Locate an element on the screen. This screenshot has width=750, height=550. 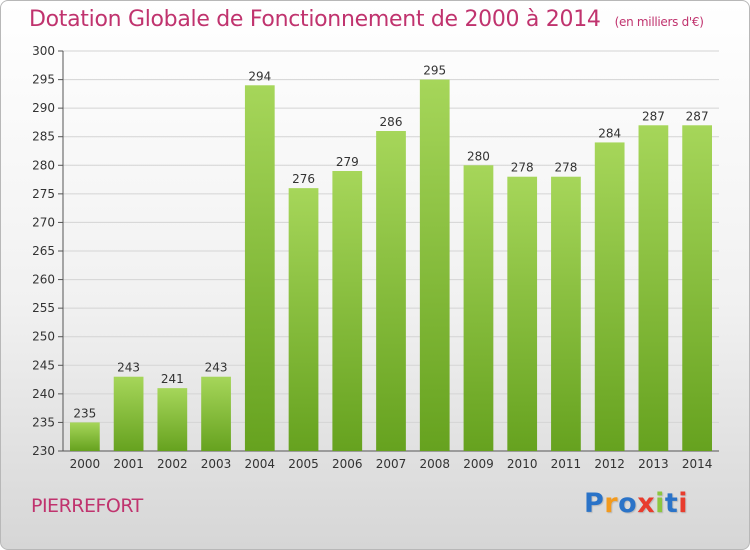
y-tick-label: 255 is located at coordinates (43, 308).